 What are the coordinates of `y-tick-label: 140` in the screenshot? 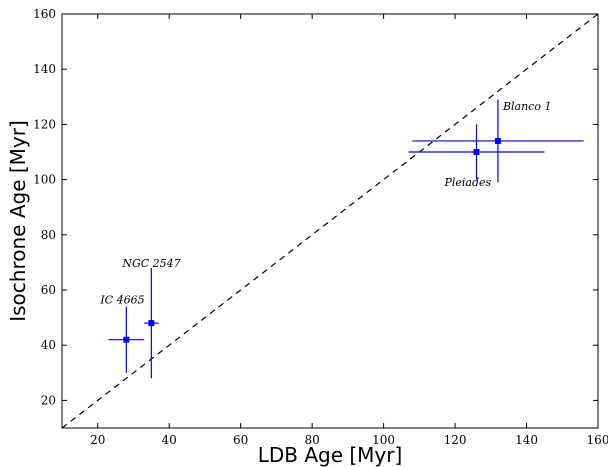 It's located at (44, 69).